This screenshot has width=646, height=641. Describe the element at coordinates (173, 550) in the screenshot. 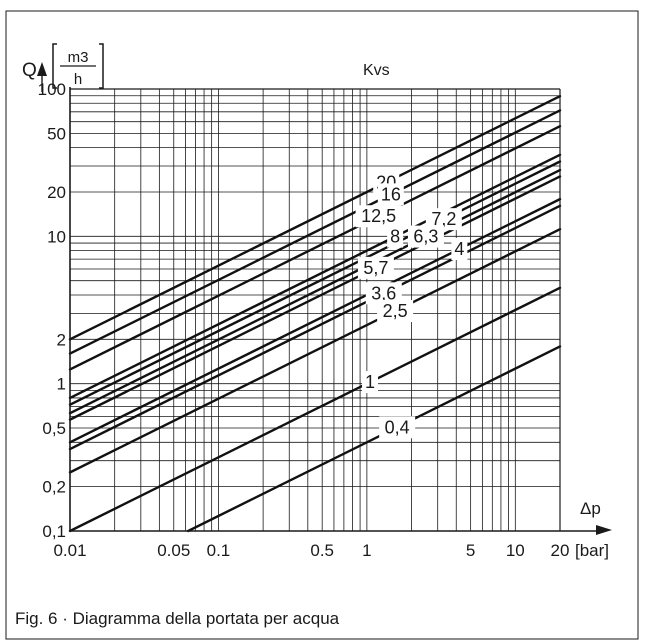

I see `x-tick-label: 0.05` at that location.